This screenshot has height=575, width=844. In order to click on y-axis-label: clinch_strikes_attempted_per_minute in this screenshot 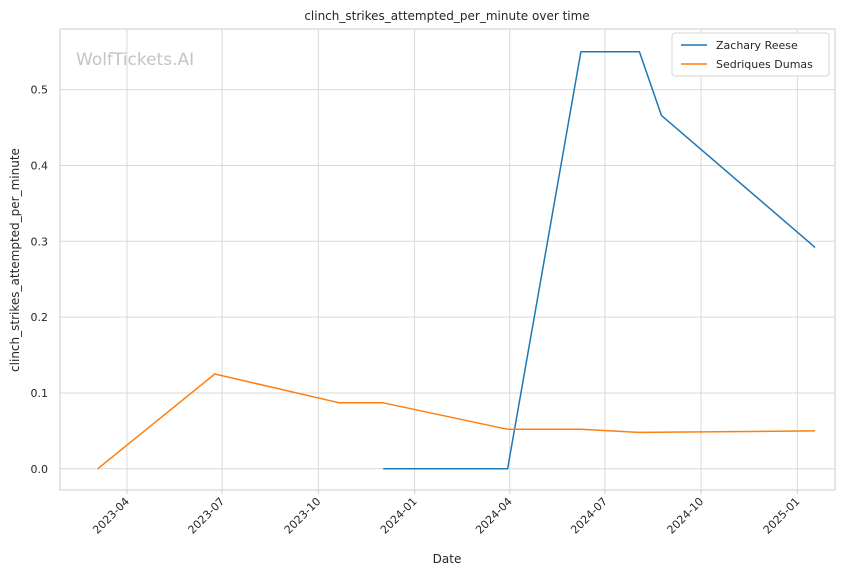, I will do `click(15, 260)`.